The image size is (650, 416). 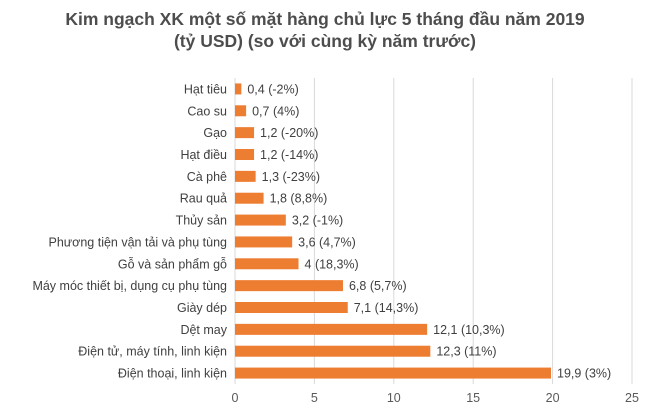 What do you see at coordinates (327, 242) in the screenshot?
I see `data-label: 3,6 (4,7%)` at bounding box center [327, 242].